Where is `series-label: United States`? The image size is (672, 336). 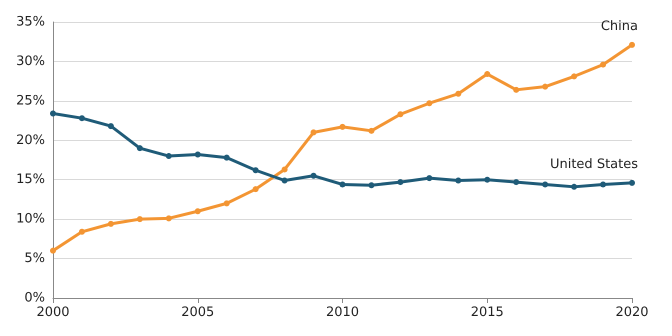
series-label: United States is located at coordinates (594, 164).